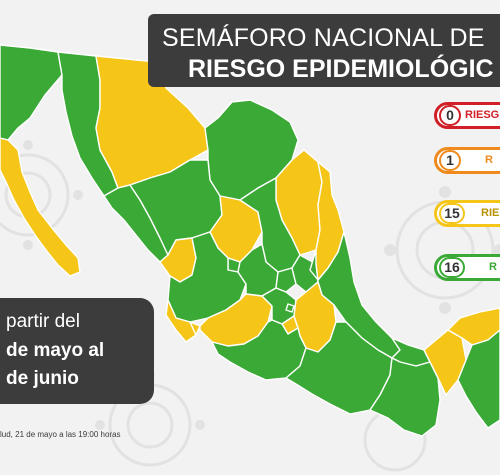 Image resolution: width=500 pixels, height=475 pixels. Describe the element at coordinates (450, 160) in the screenshot. I see `legend-count-orange: 1` at that location.